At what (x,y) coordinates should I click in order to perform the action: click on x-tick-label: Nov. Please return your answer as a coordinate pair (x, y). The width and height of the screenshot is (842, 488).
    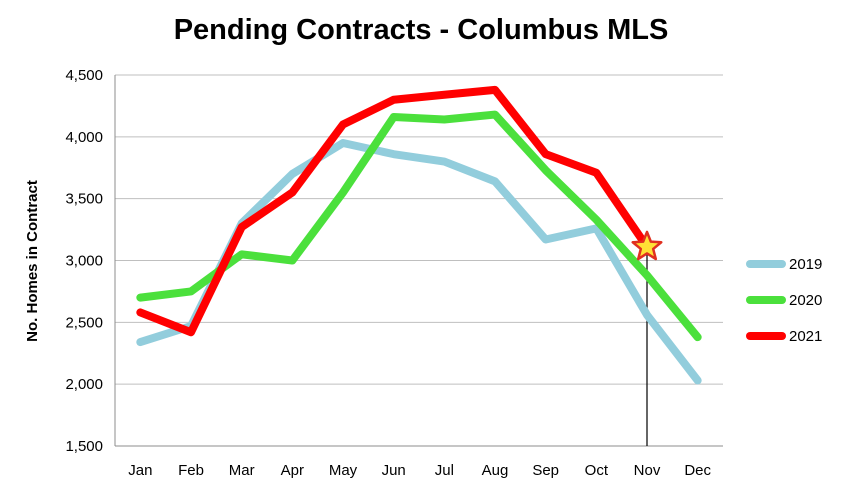
    Looking at the image, I should click on (647, 470).